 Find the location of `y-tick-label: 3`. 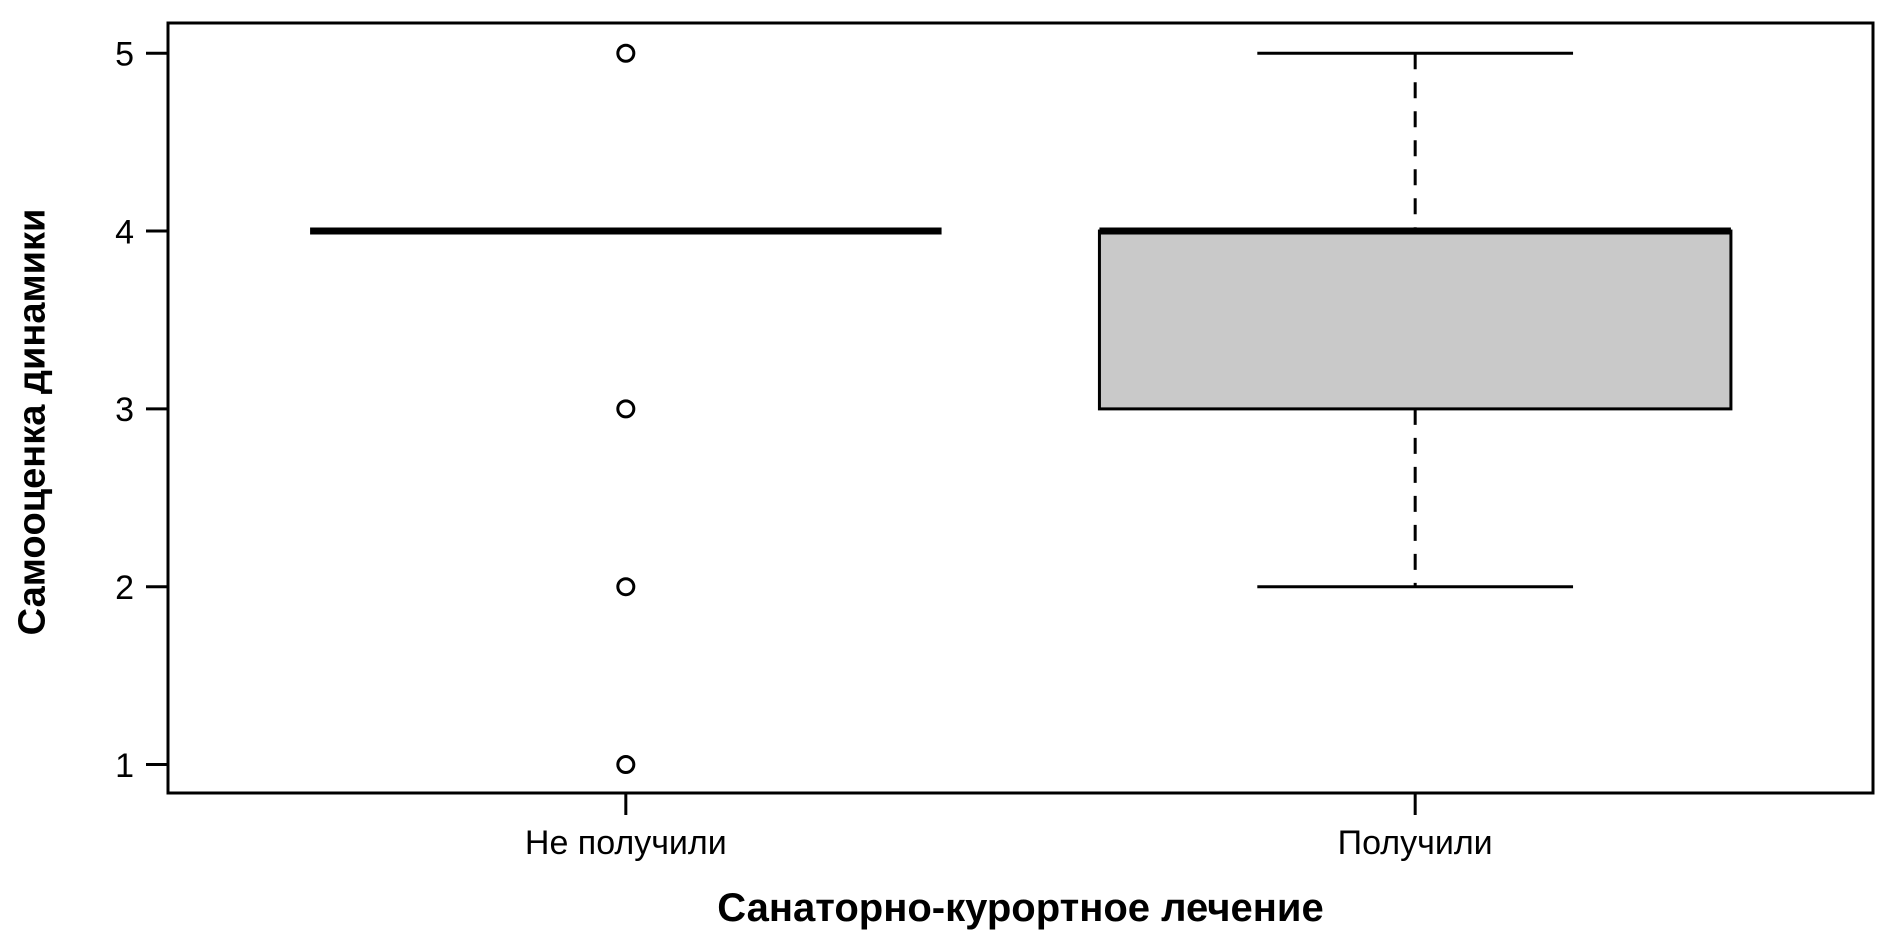

y-tick-label: 3 is located at coordinates (124, 410).